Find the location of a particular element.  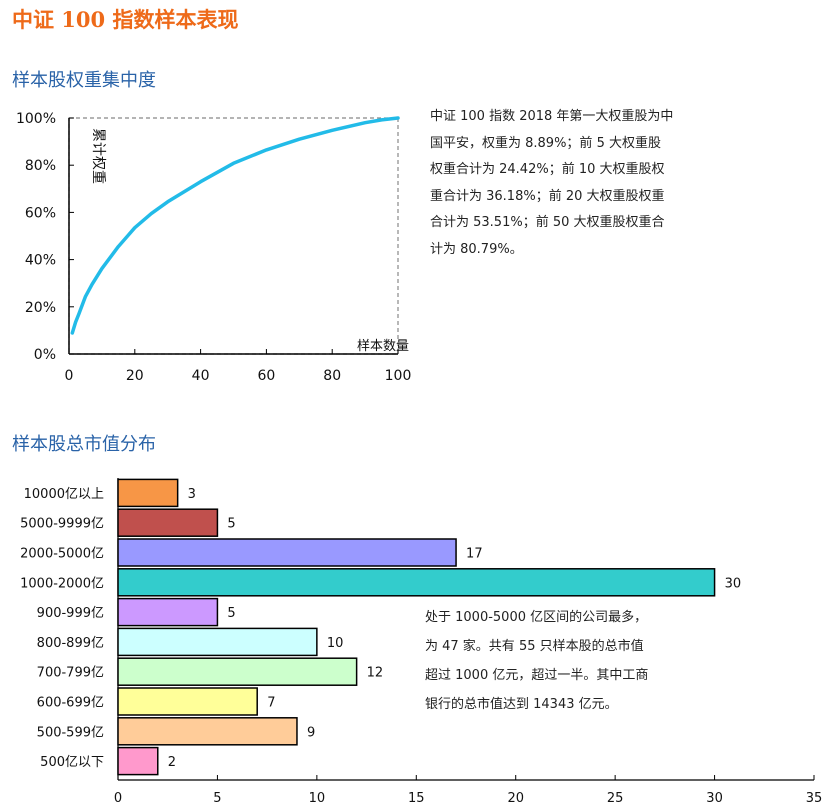

x-axis-title: 样本数量 is located at coordinates (383, 346).